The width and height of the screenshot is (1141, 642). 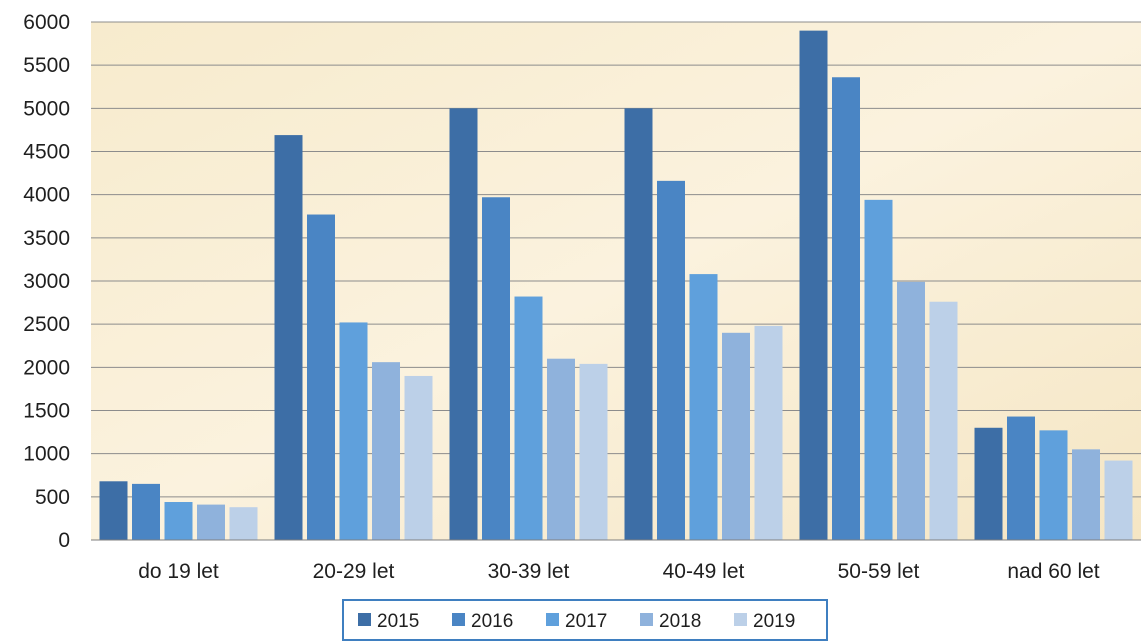 What do you see at coordinates (529, 571) in the screenshot?
I see `x-category-label: 30-39 let` at bounding box center [529, 571].